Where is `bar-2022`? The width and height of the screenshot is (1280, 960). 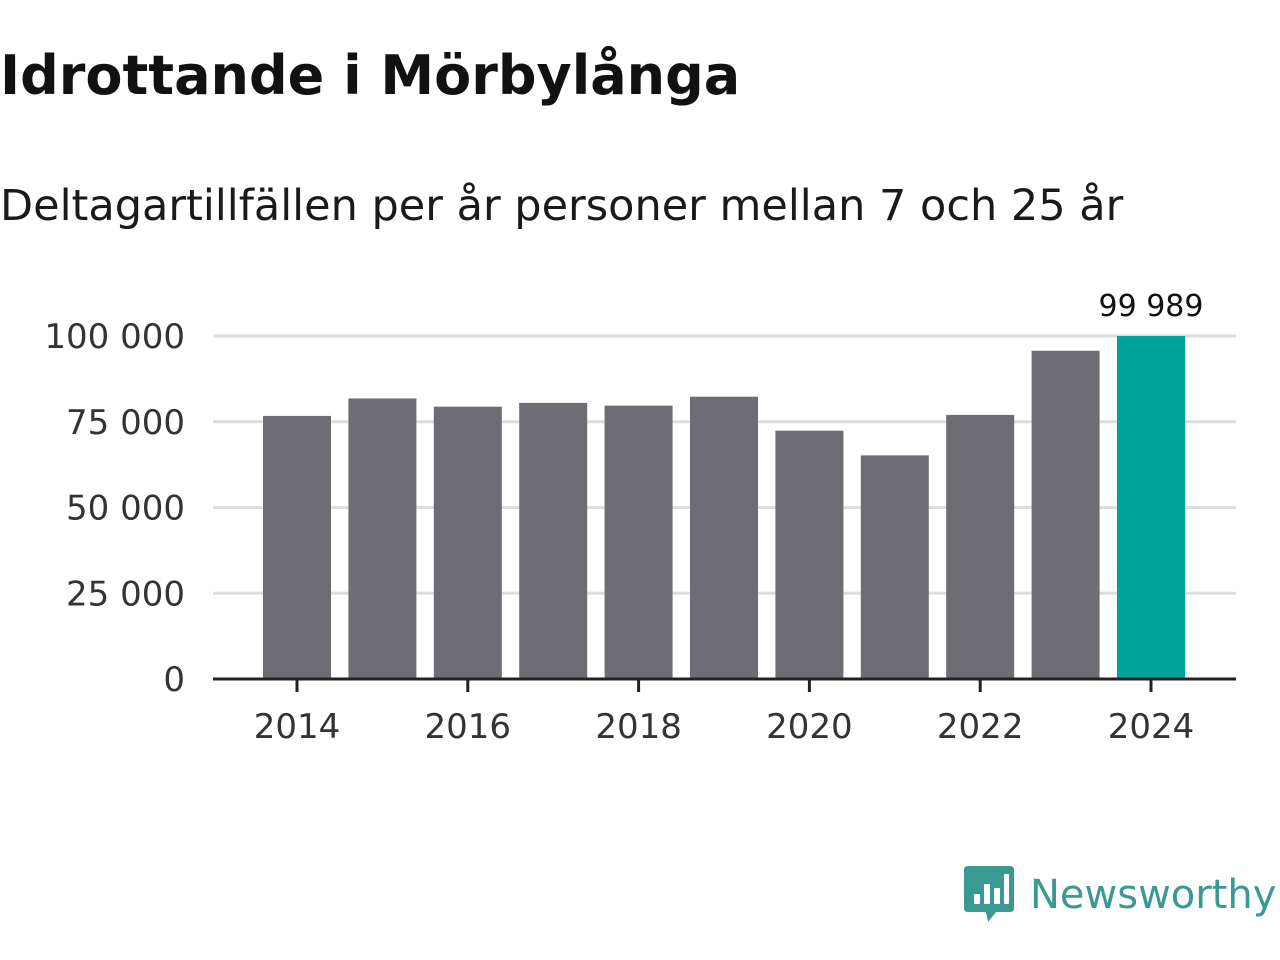
bar-2022 is located at coordinates (980, 546).